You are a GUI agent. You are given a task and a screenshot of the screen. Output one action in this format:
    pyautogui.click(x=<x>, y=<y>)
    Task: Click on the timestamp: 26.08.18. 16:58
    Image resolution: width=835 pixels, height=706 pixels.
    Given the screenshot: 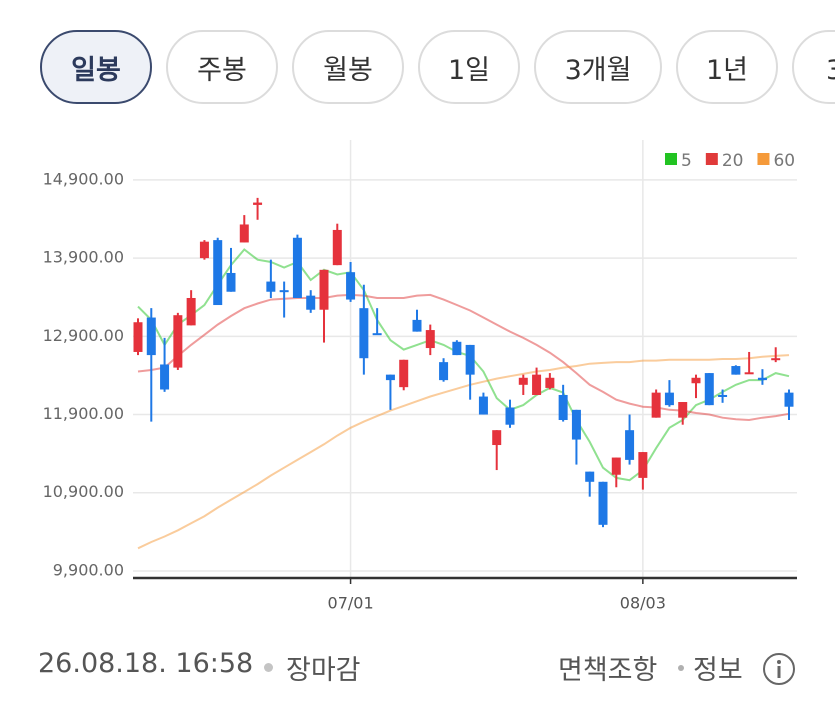 What is the action you would take?
    pyautogui.click(x=146, y=663)
    